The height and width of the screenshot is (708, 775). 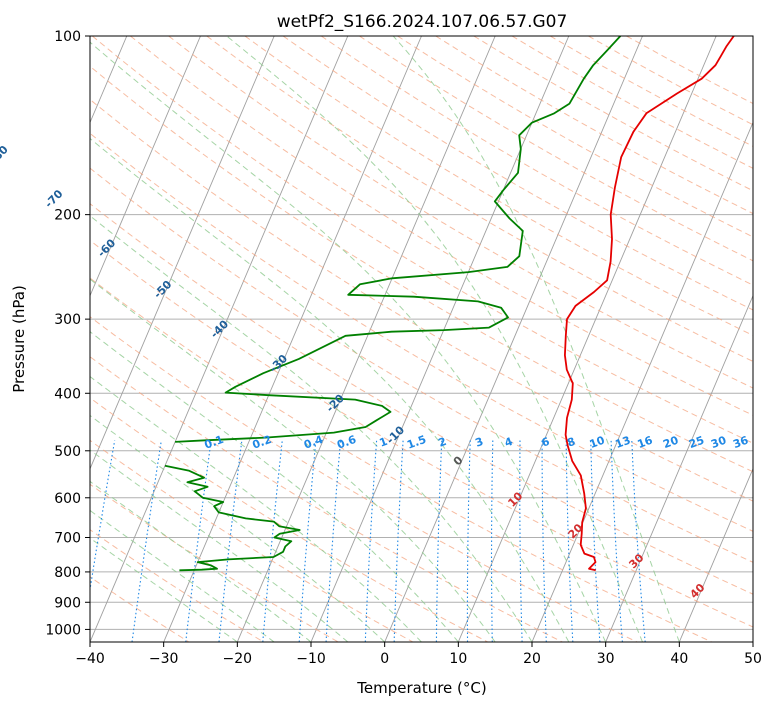 What do you see at coordinates (5, 154) in the screenshot?
I see `isotherm-label: -80` at bounding box center [5, 154].